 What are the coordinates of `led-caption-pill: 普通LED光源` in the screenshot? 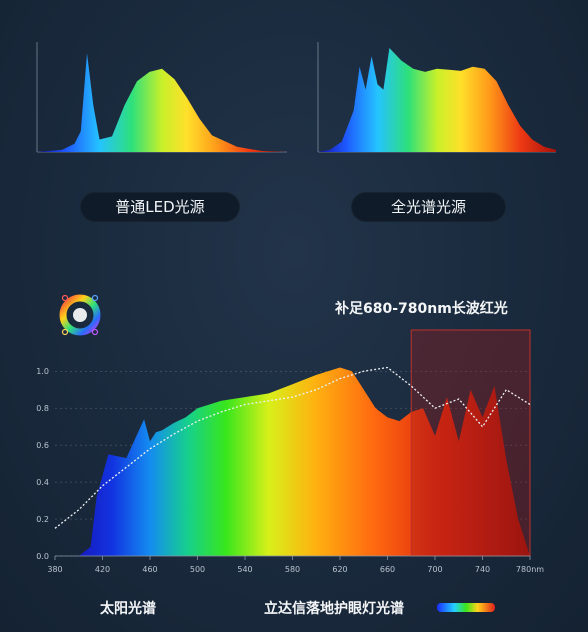 It's located at (160, 207).